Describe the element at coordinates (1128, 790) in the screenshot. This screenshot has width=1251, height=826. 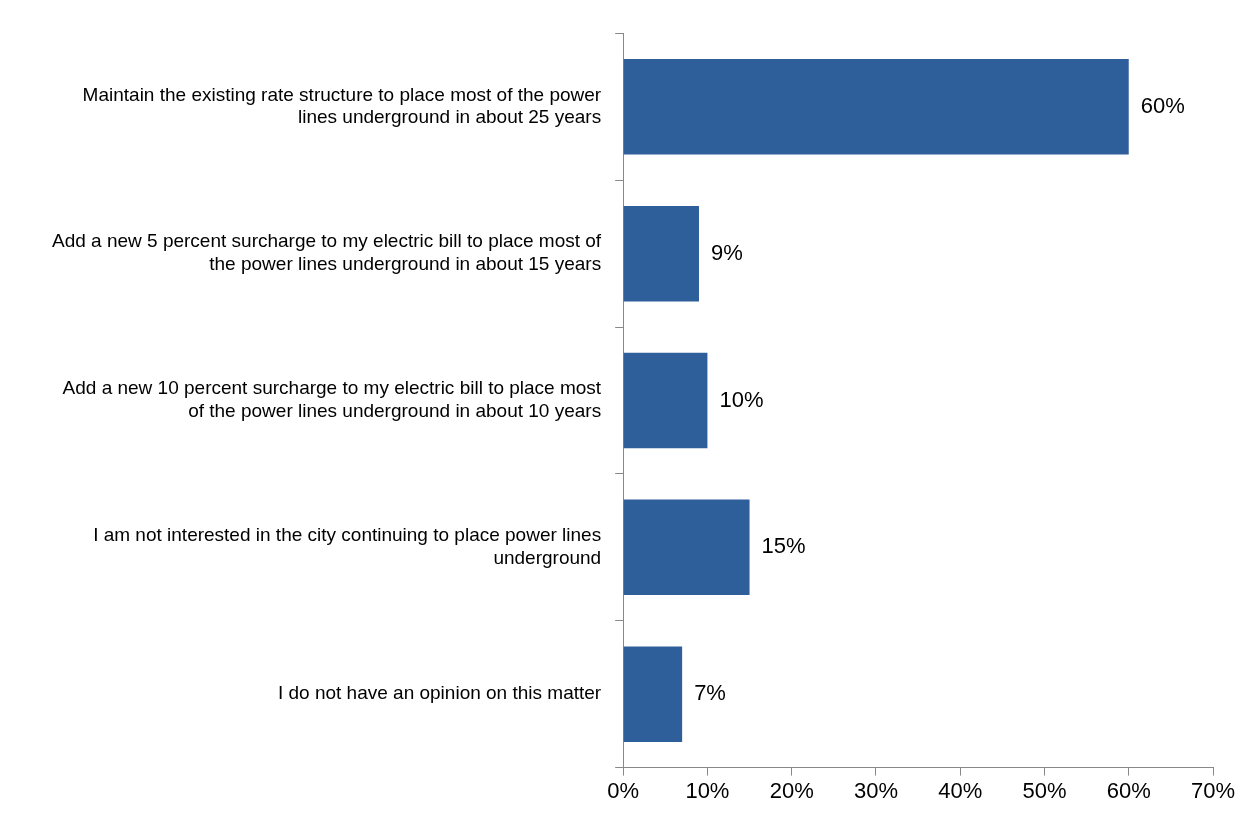
I see `x-tick-label: 60%` at that location.